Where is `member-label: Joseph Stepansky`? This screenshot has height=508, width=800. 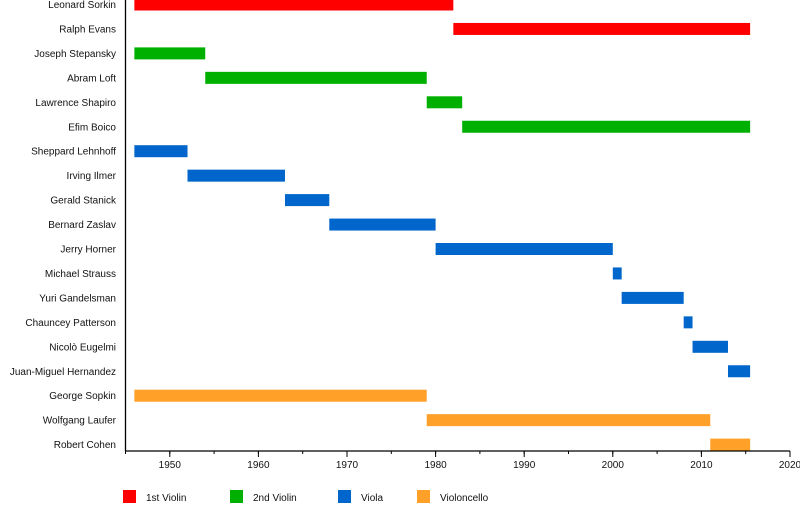
member-label: Joseph Stepansky is located at coordinates (75, 54).